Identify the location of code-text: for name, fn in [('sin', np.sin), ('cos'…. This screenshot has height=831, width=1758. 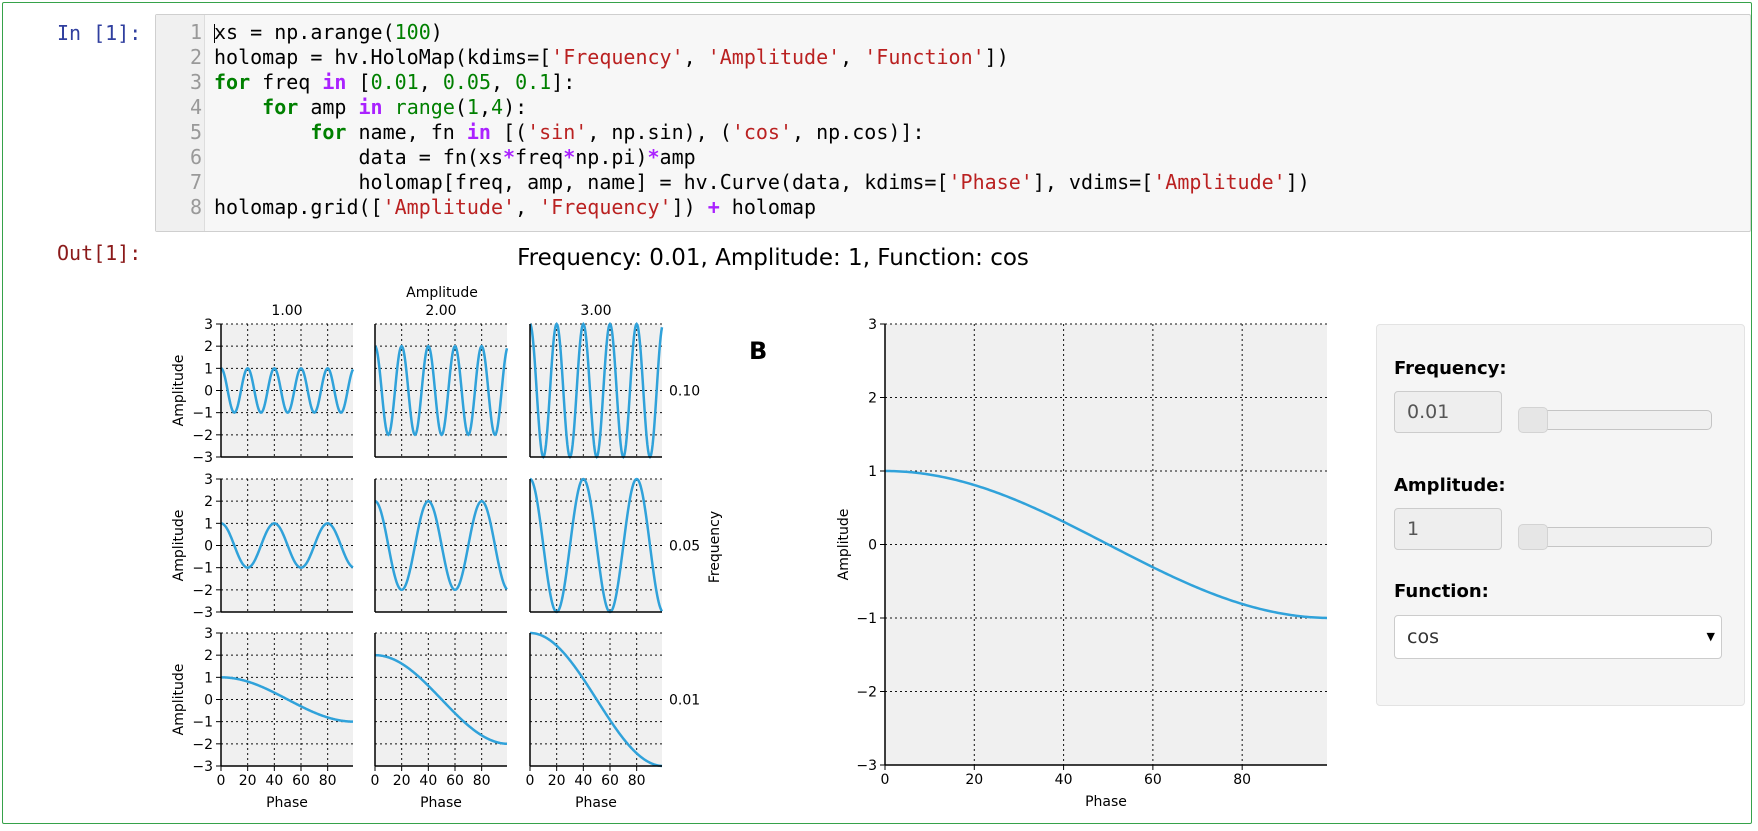
(617, 132).